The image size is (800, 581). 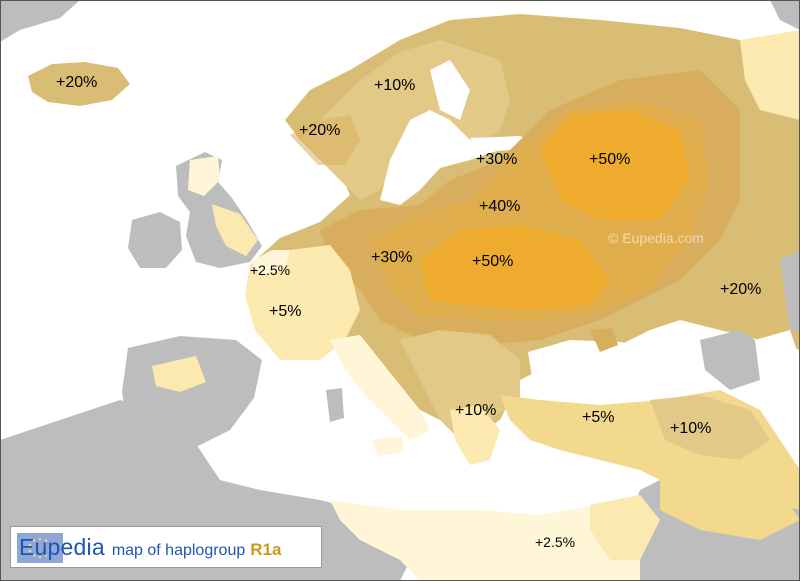 I want to click on sea-black, so click(x=609, y=369).